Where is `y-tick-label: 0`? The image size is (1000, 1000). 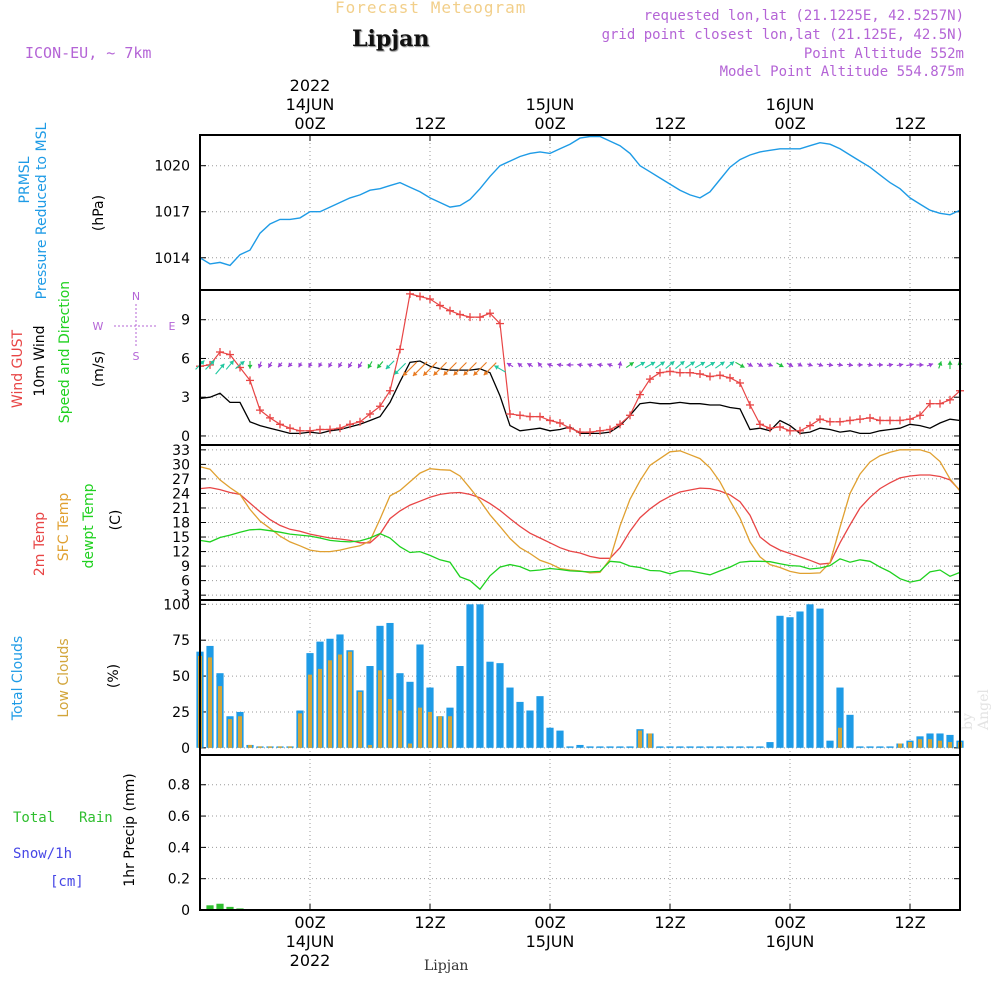
y-tick-label: 0 is located at coordinates (185, 911).